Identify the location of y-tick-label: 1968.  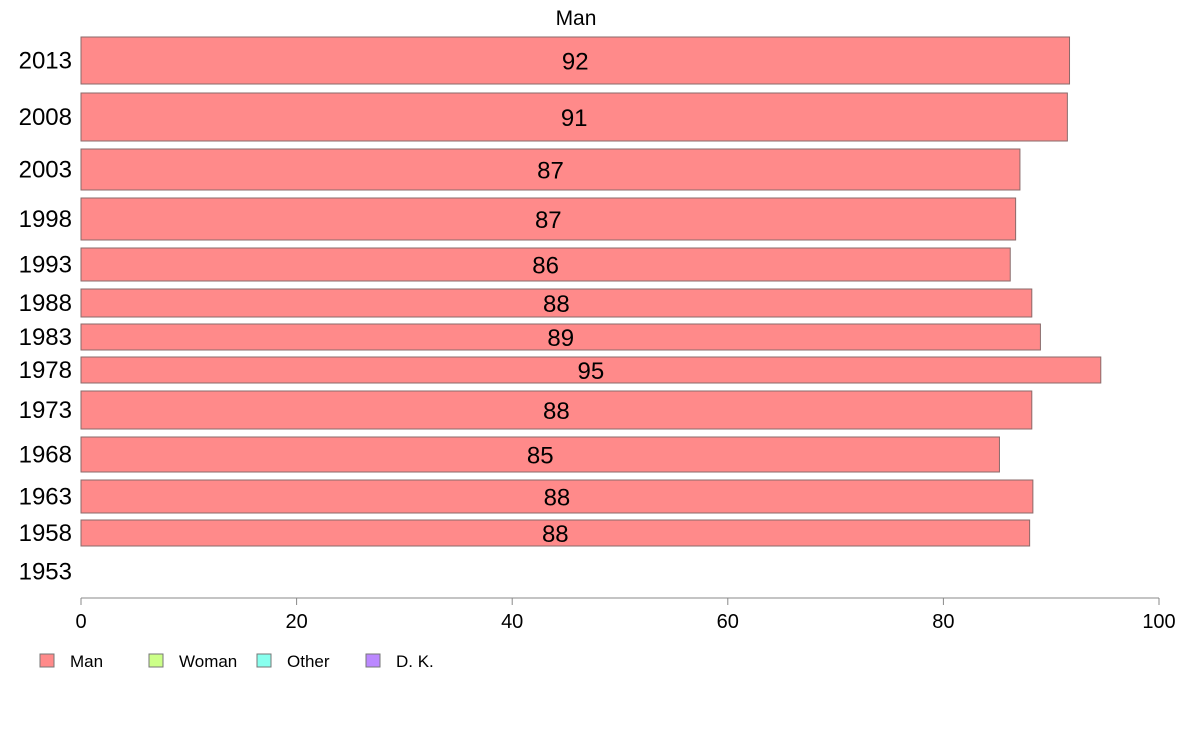
(45, 455).